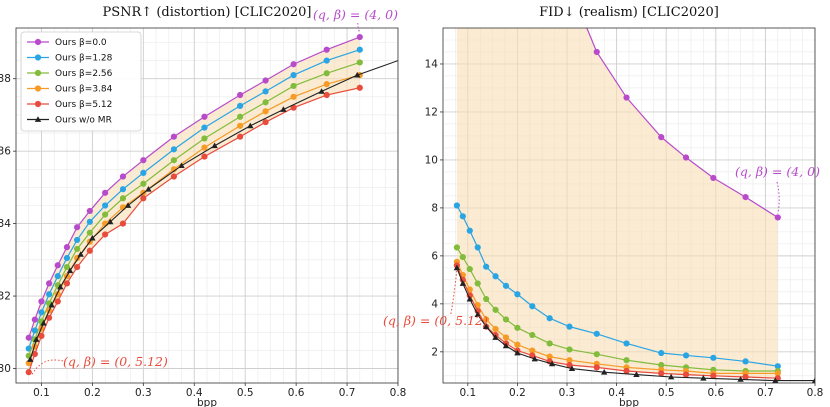 This screenshot has width=830, height=407. Describe the element at coordinates (434, 352) in the screenshot. I see `y-tick-label: 2` at that location.